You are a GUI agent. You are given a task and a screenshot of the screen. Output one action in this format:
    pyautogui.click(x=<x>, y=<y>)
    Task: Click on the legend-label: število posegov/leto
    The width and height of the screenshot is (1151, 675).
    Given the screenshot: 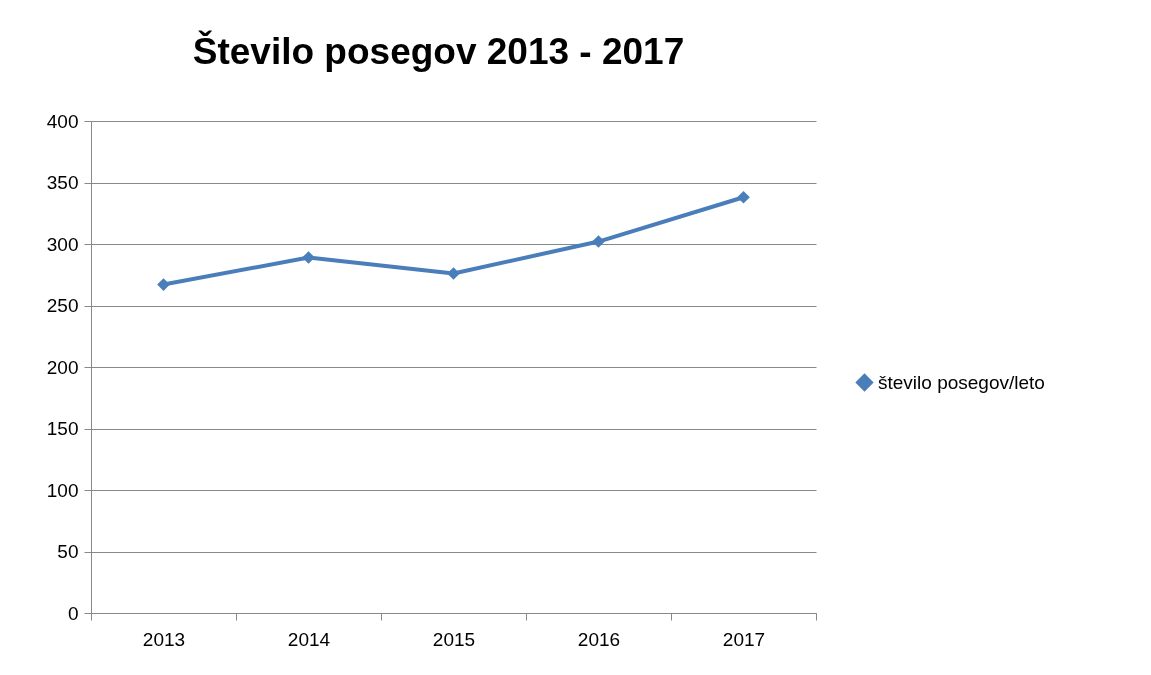 What is the action you would take?
    pyautogui.click(x=961, y=382)
    